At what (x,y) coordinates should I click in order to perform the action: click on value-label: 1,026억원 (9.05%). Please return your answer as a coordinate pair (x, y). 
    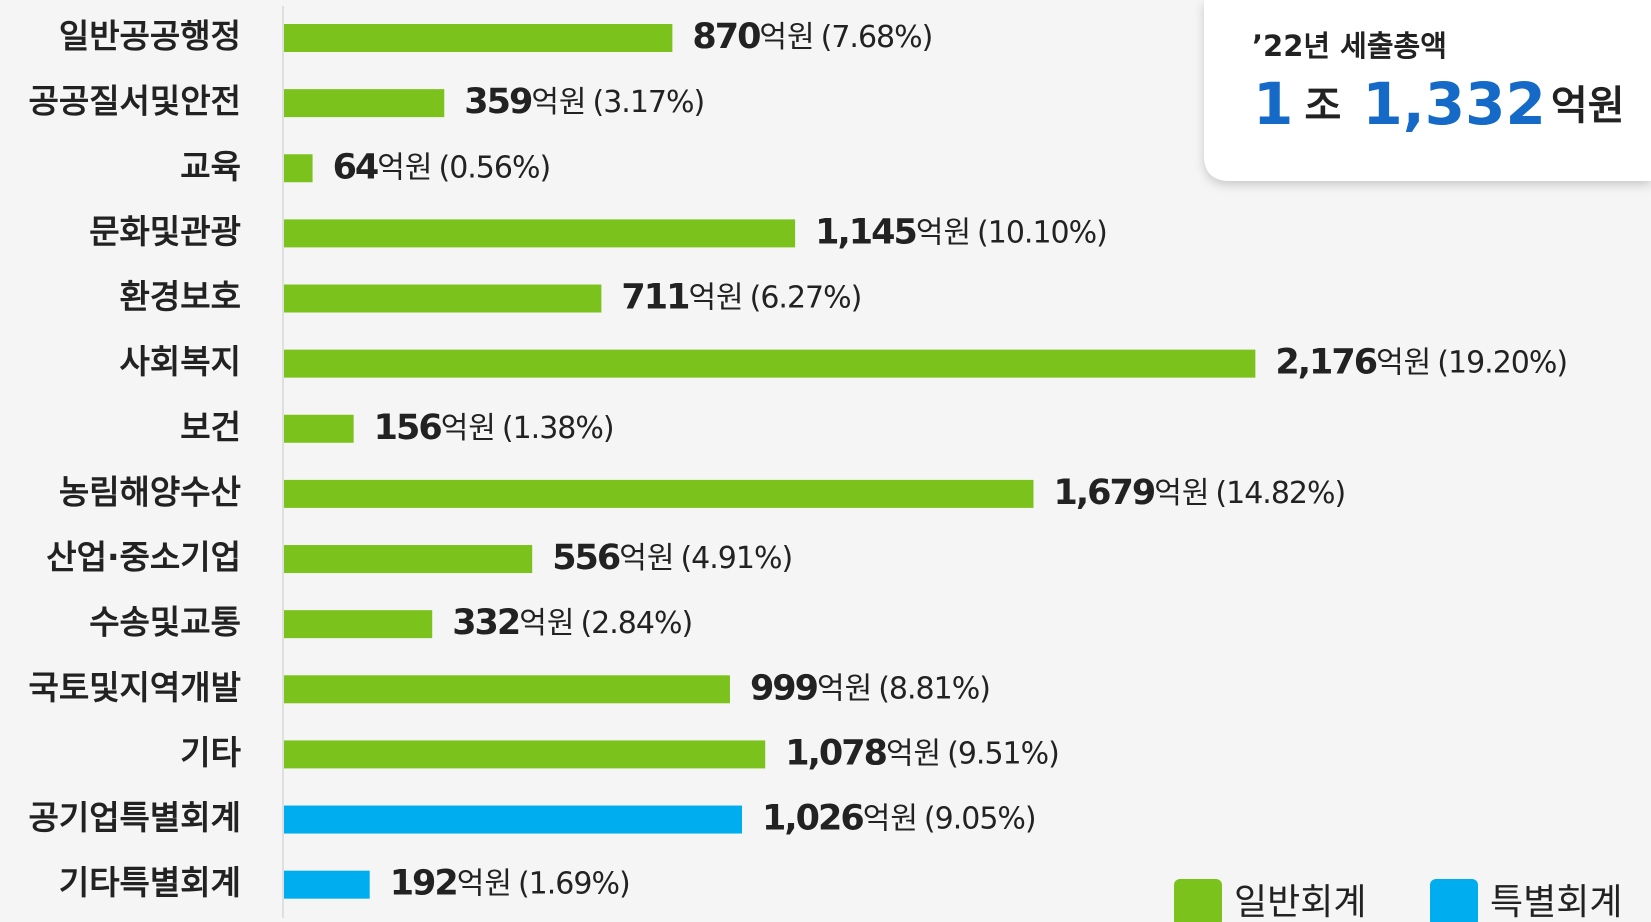
    Looking at the image, I should click on (899, 819).